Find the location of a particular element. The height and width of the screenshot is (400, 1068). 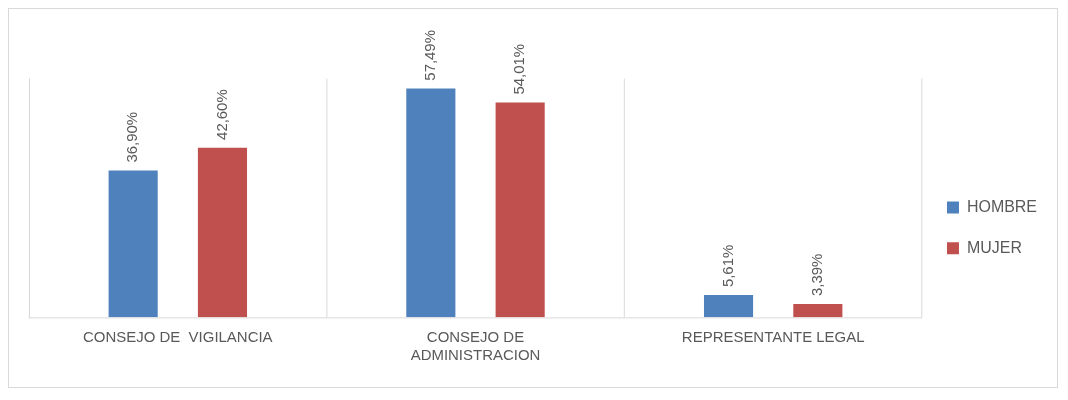

data-label: 3,39% is located at coordinates (816, 274).